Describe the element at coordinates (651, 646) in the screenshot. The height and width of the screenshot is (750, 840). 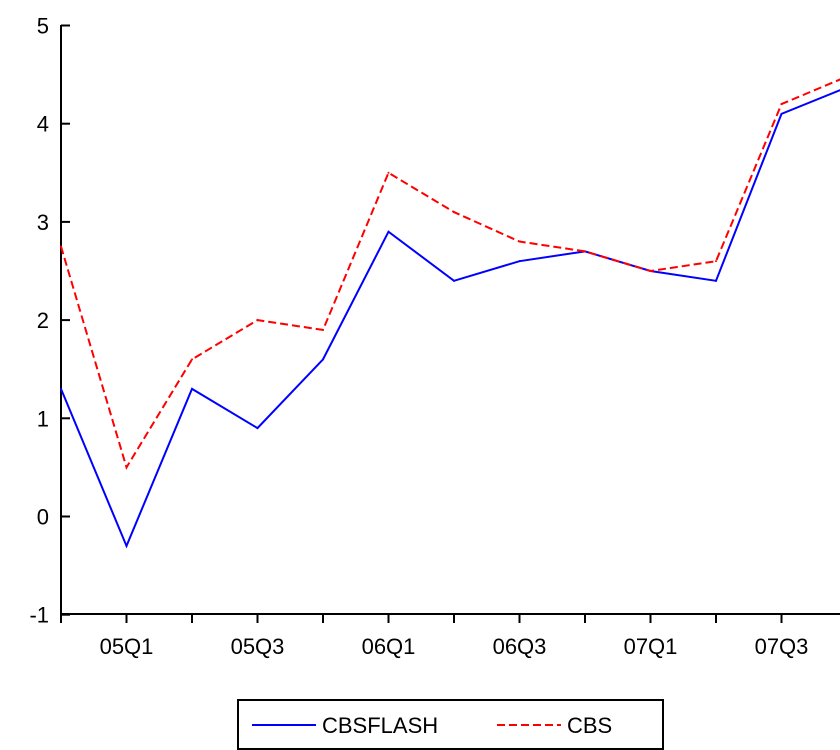
I see `x-tick-label: 07Q1` at that location.